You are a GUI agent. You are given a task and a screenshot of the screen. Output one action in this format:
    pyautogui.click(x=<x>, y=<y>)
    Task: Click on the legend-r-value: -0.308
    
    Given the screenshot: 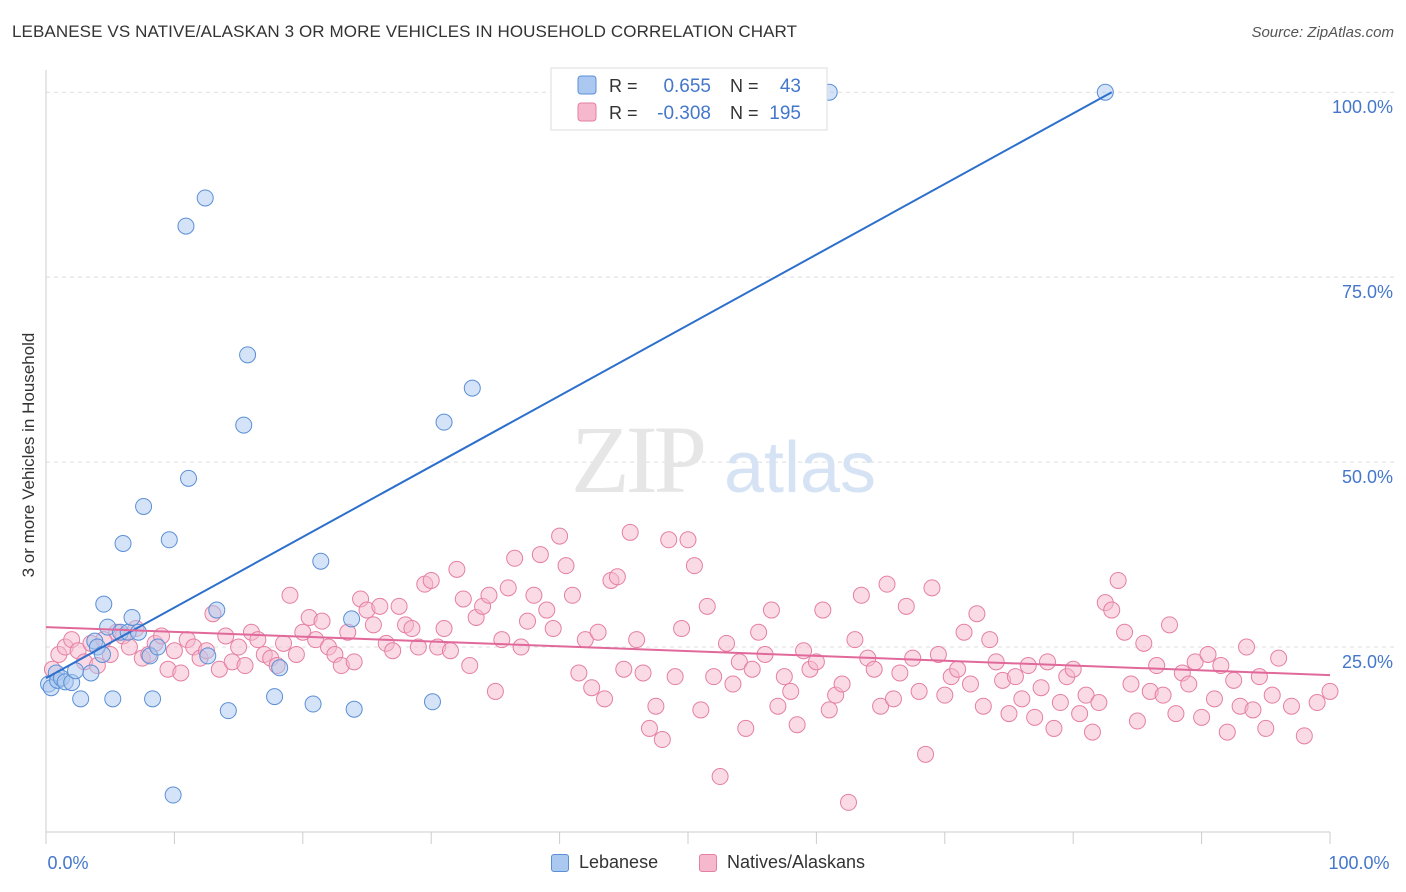 What is the action you would take?
    pyautogui.click(x=684, y=113)
    